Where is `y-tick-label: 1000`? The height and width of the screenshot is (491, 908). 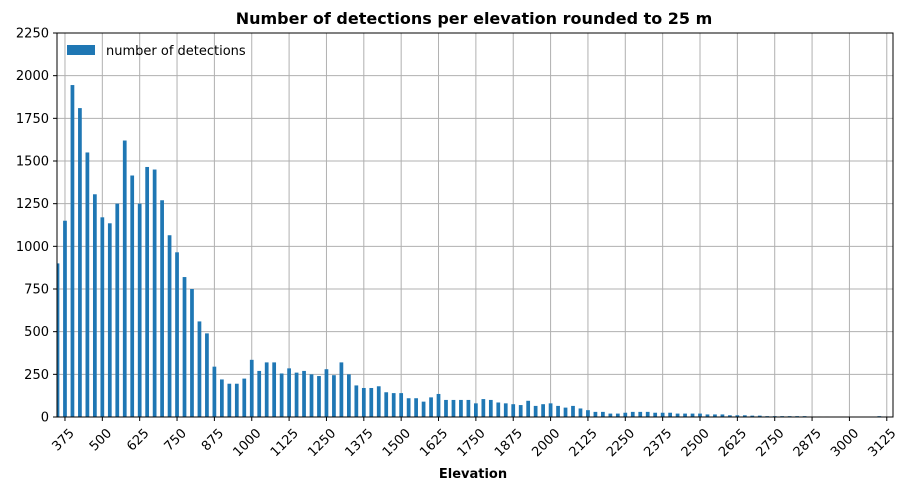 y-tick-label: 1000 is located at coordinates (32, 247).